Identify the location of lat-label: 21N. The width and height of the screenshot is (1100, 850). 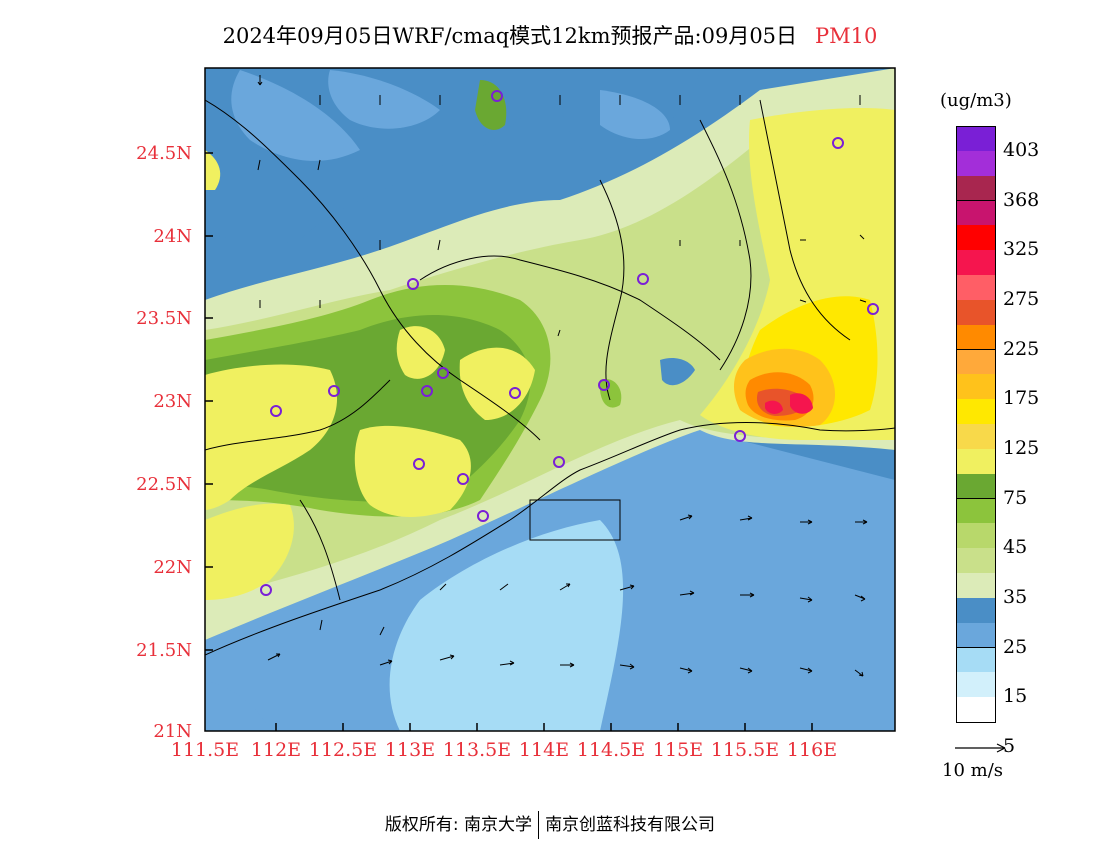
(172, 731).